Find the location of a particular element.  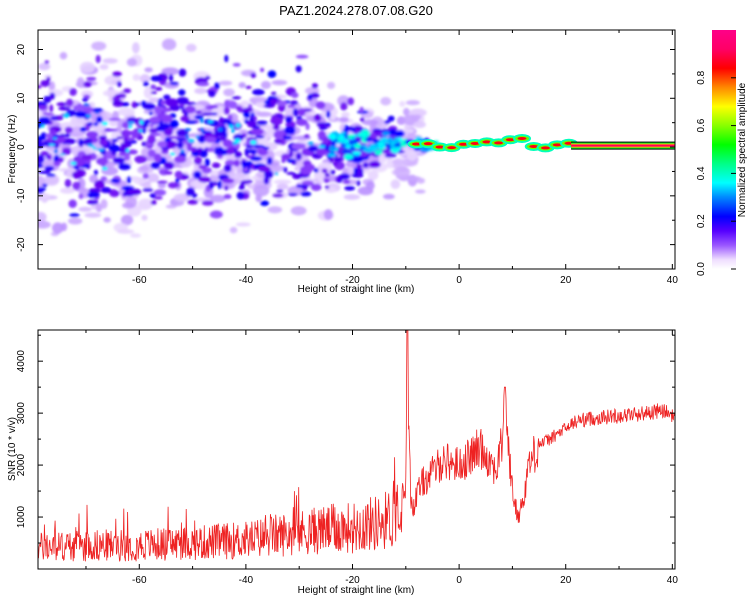

coherent-band is located at coordinates (541, 143).